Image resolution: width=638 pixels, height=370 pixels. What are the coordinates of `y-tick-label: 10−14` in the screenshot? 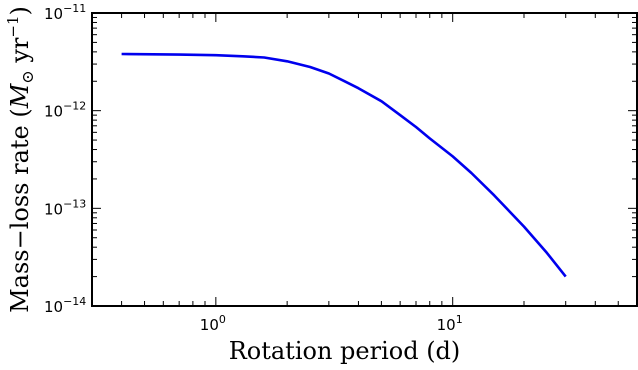 It's located at (65, 305).